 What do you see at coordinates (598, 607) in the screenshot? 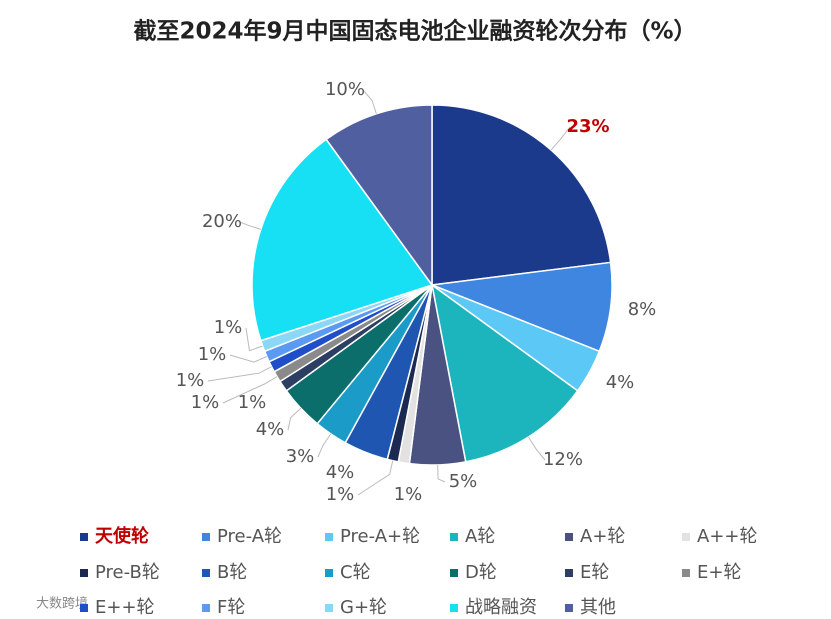
I see `legend-label: 其他` at bounding box center [598, 607].